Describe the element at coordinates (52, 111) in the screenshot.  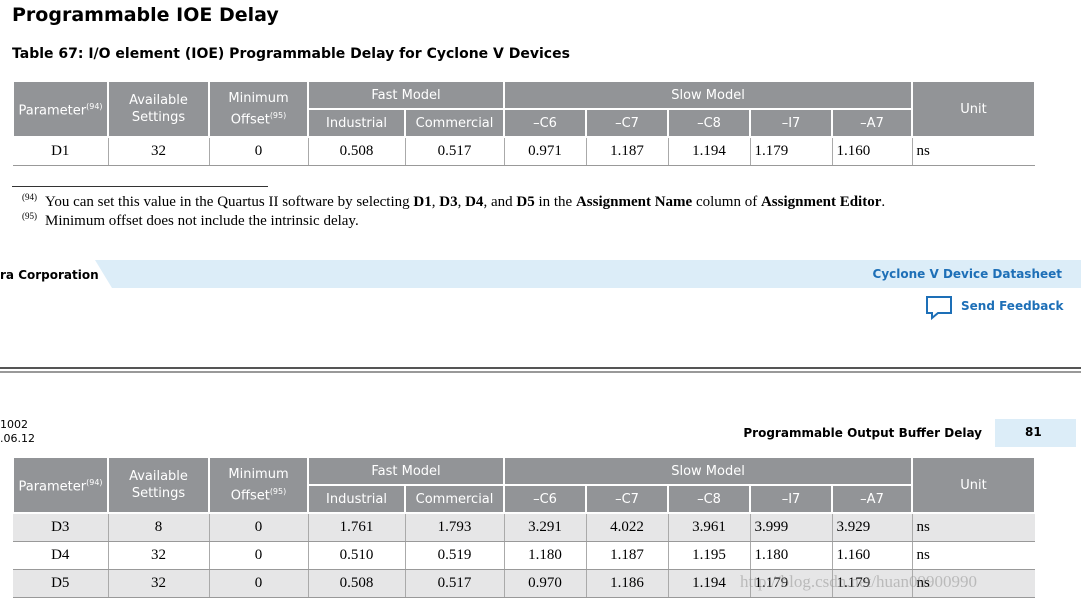
I see `header-text: Parameter` at that location.